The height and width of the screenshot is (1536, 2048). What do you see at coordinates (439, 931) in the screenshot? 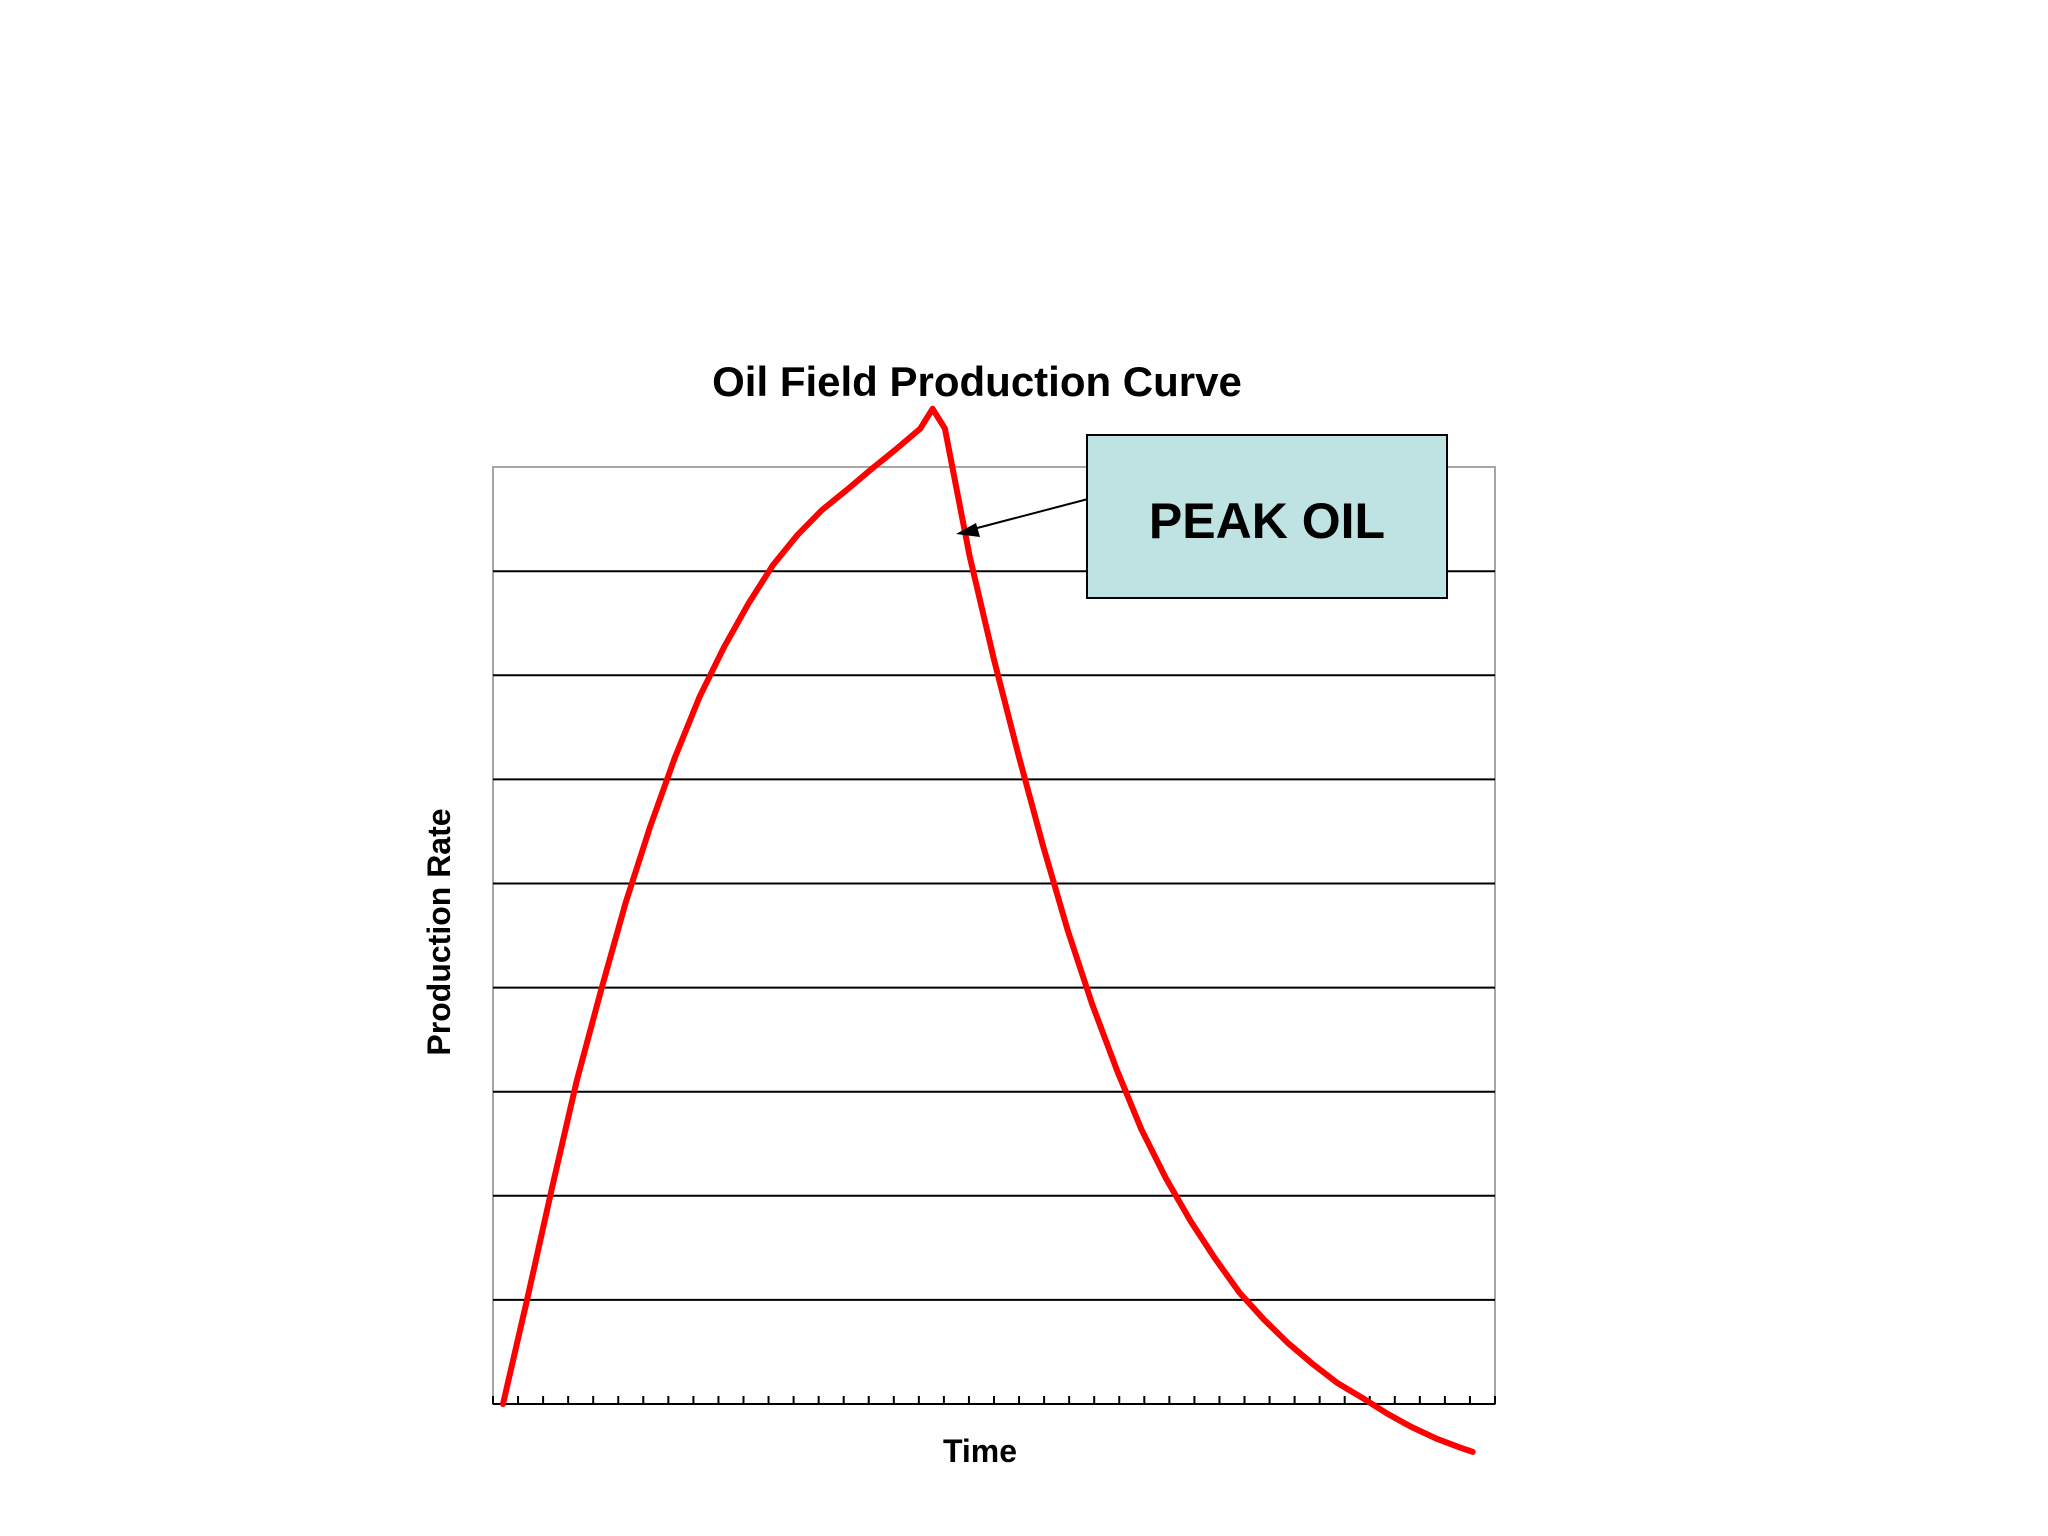
I see `y-axis-label: Production Rate` at bounding box center [439, 931].